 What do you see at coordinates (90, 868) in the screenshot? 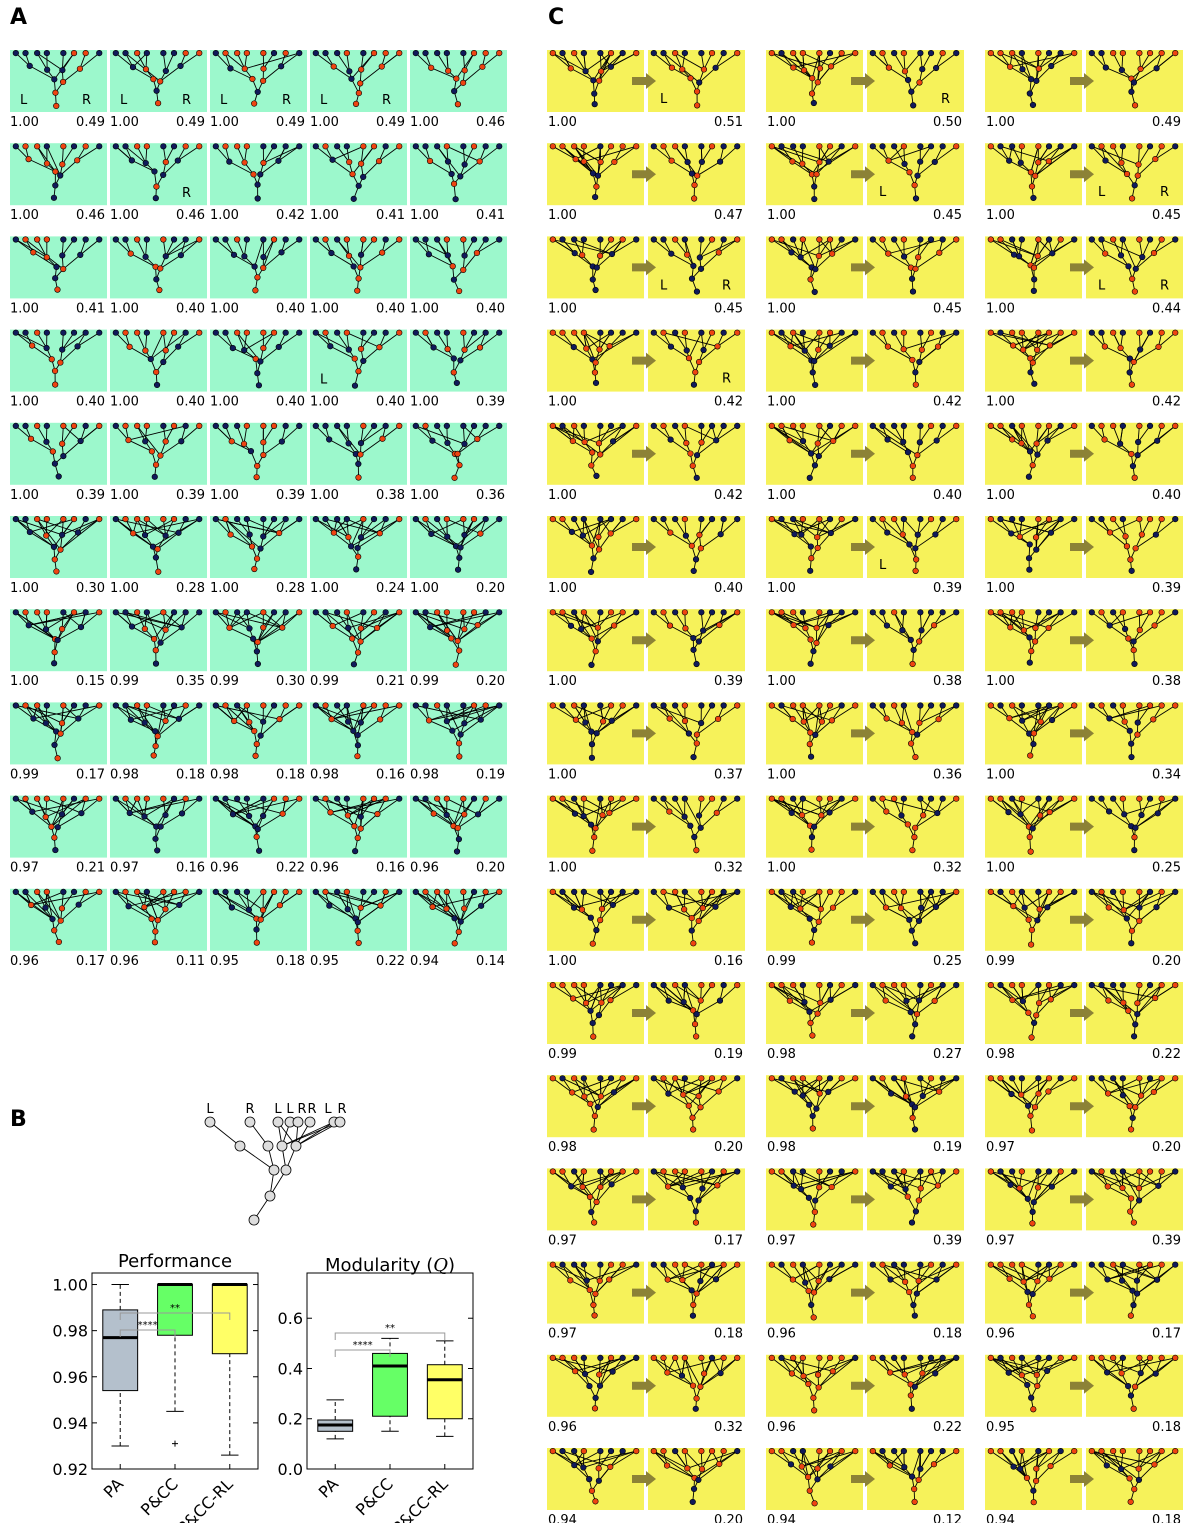
I see `modularity-value: 0.21` at bounding box center [90, 868].